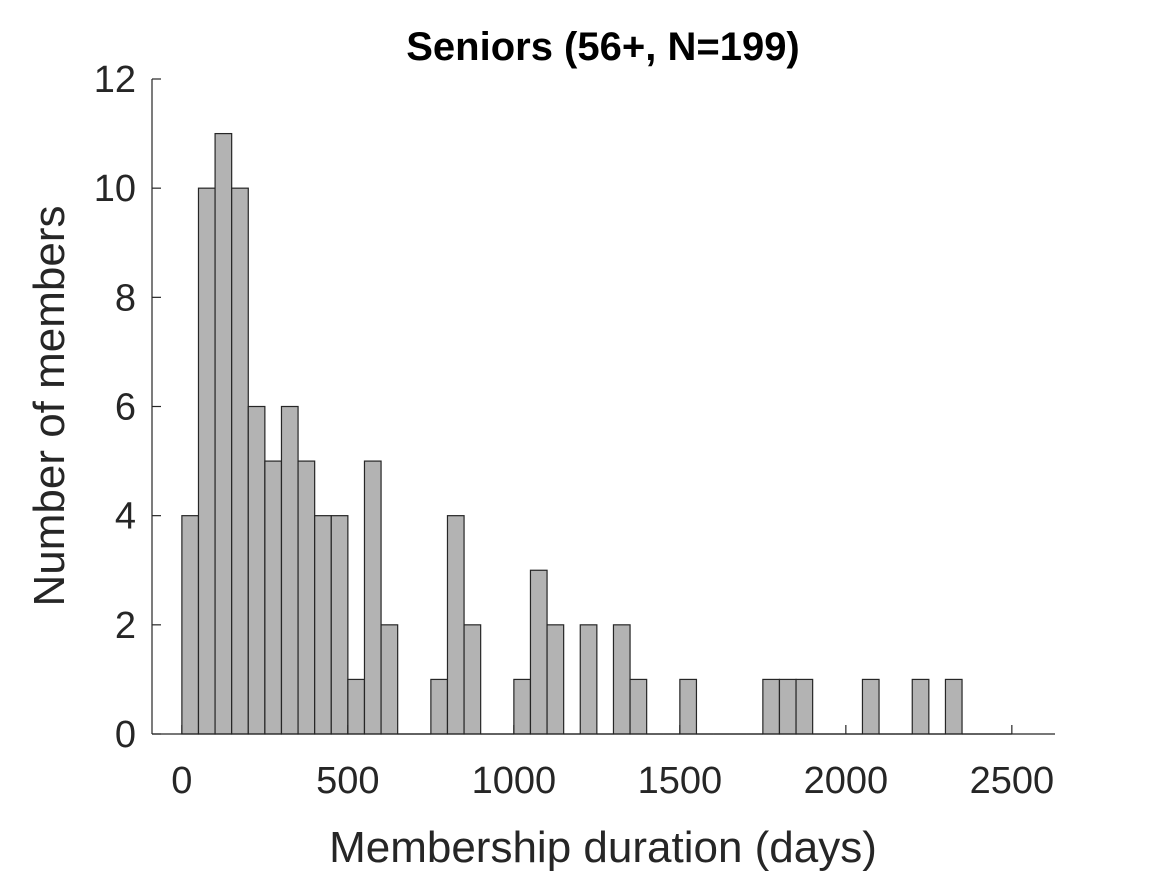  What do you see at coordinates (612, 781) in the screenshot?
I see `x-tick-labels: 0 500 1000 1500 2000 2500` at bounding box center [612, 781].